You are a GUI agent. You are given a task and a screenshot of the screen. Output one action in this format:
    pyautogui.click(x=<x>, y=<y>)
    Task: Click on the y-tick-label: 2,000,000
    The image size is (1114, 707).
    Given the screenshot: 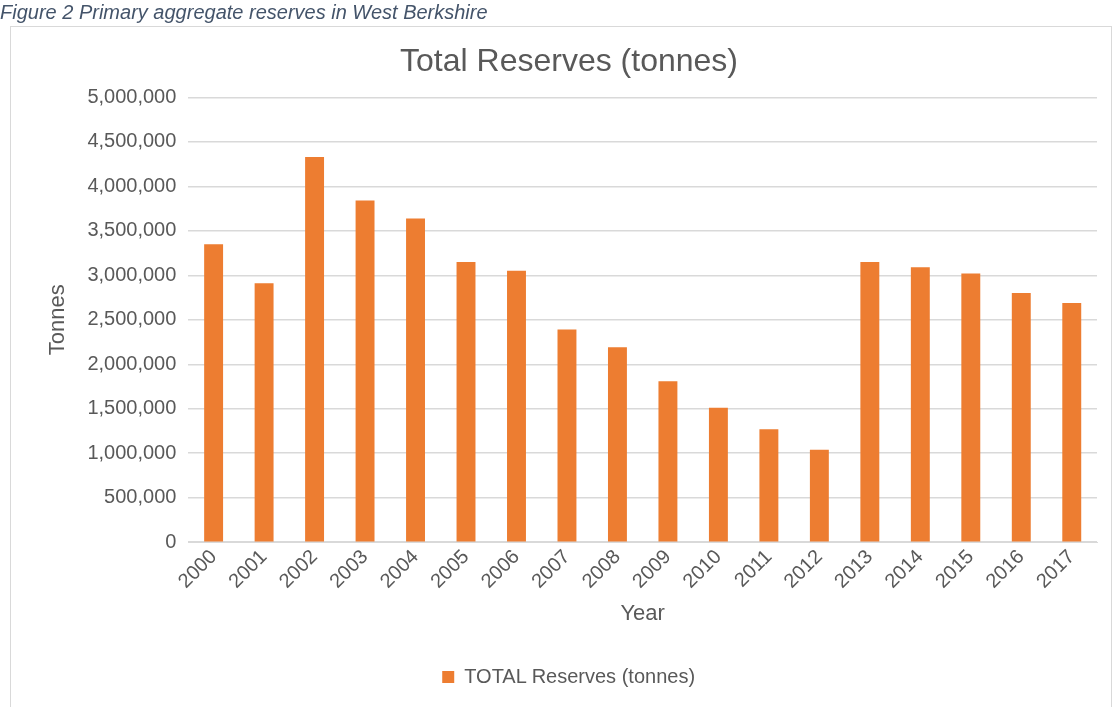 What is the action you would take?
    pyautogui.click(x=132, y=362)
    